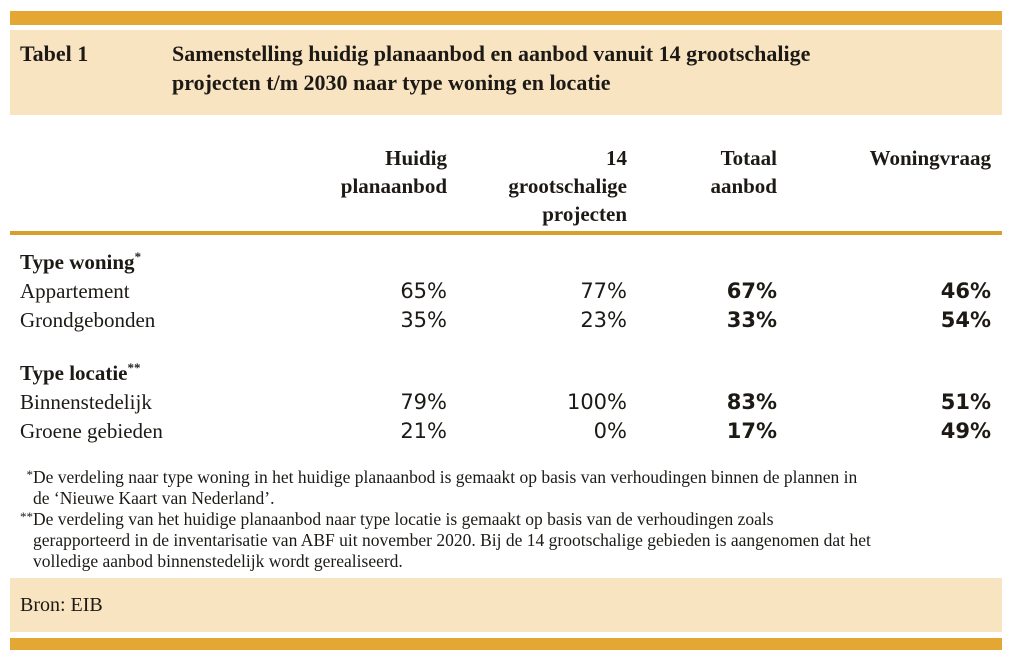 The image size is (1012, 660). Describe the element at coordinates (515, 498) in the screenshot. I see `footnote-line: de ‘Nieuwe Kaart van Nederland’.` at that location.